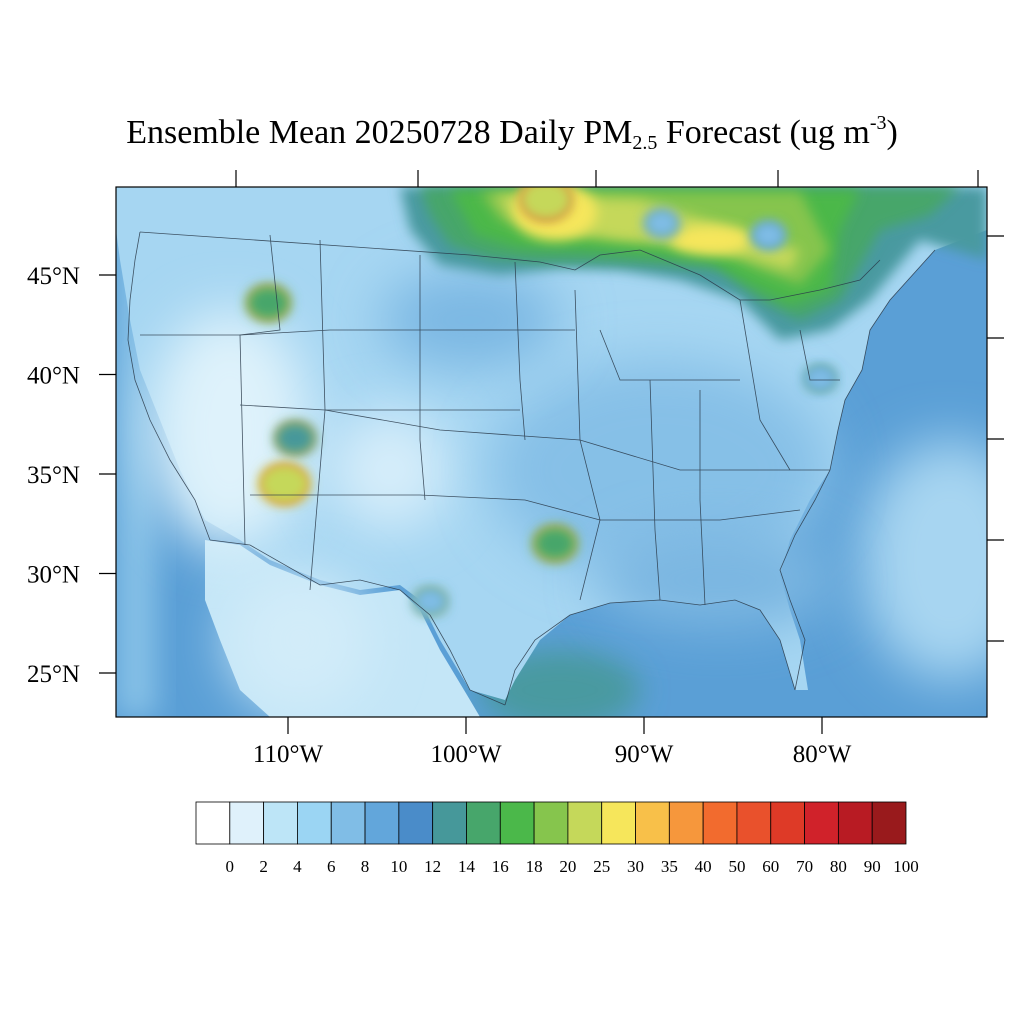 The image size is (1024, 1024). I want to click on atlantic-light-area, so click(923, 560).